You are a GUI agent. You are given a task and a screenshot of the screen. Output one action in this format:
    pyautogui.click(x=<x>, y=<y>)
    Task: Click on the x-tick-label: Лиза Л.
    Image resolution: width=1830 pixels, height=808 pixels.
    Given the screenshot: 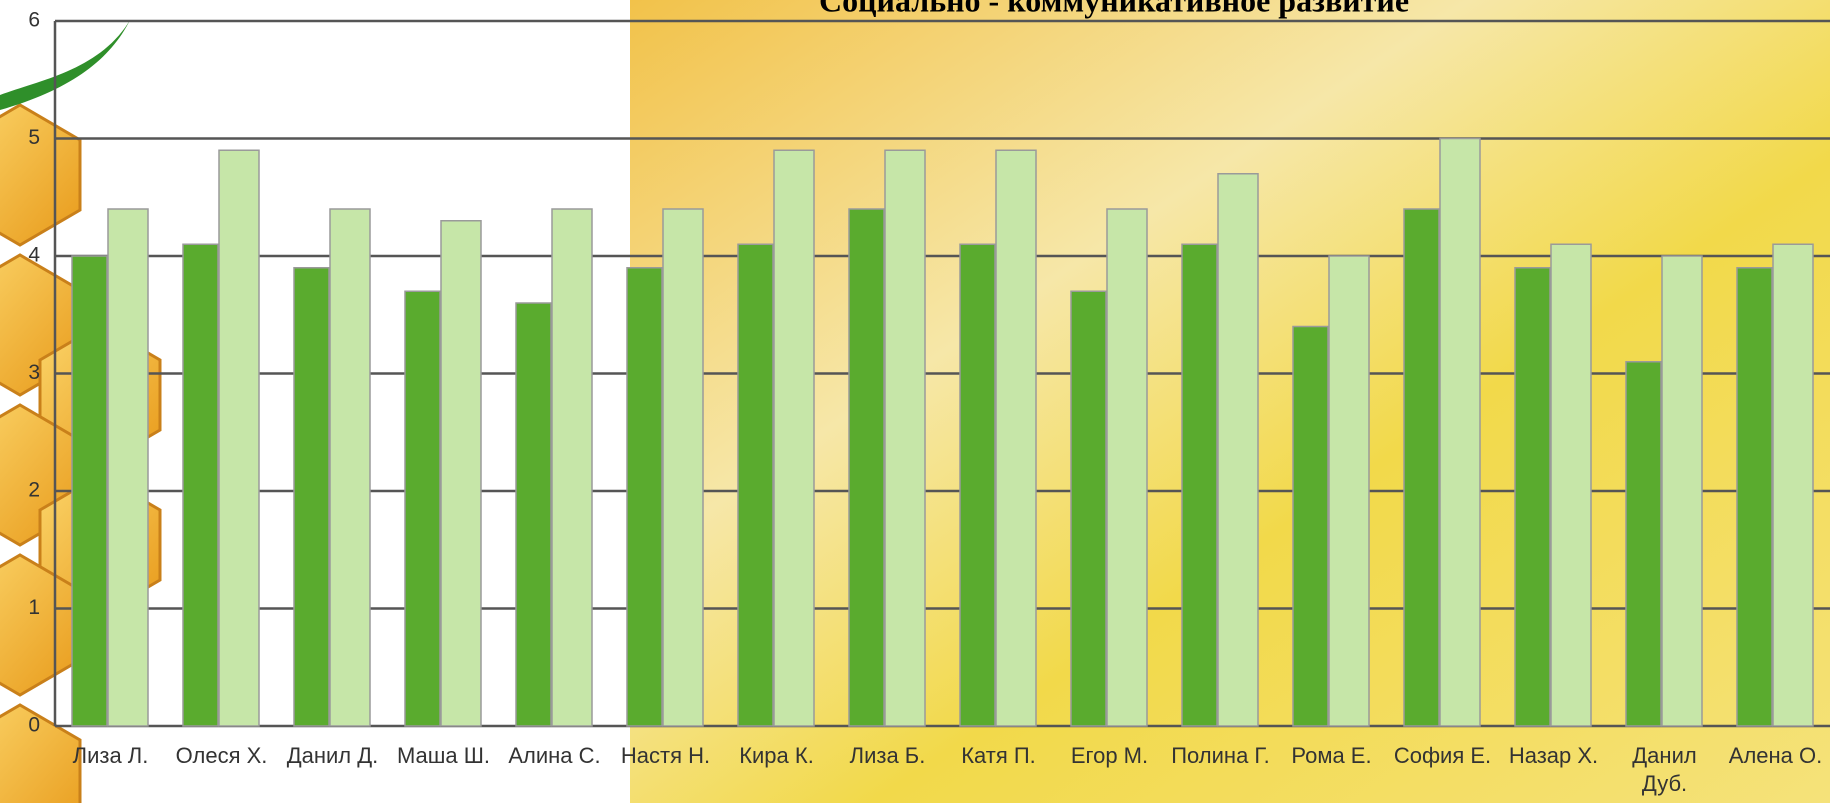 What is the action you would take?
    pyautogui.click(x=111, y=755)
    